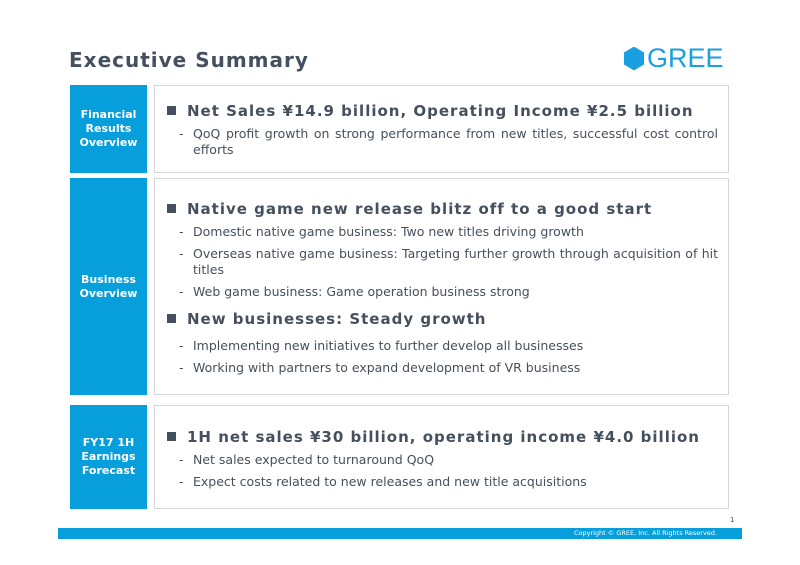  Describe the element at coordinates (189, 60) in the screenshot. I see `page-title: Executive Summary` at that location.